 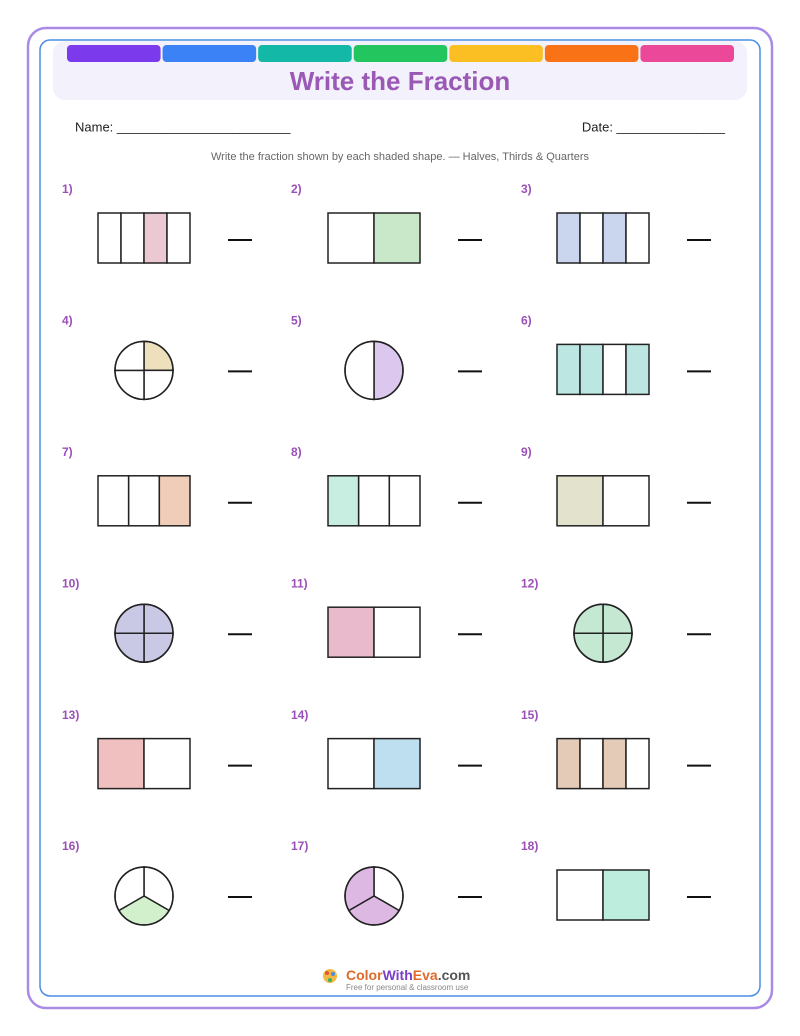 What do you see at coordinates (299, 846) in the screenshot?
I see `problem-number: 17)` at bounding box center [299, 846].